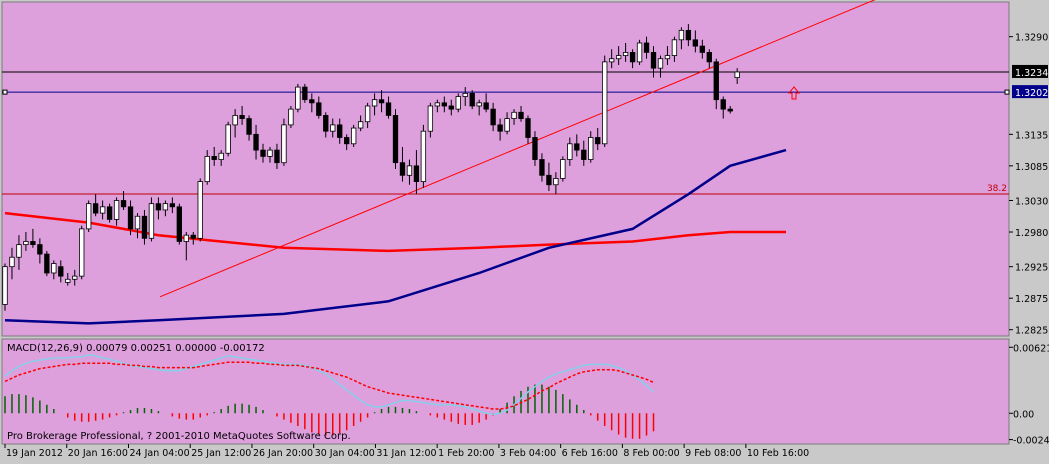 The image size is (1049, 464). What do you see at coordinates (794, 93) in the screenshot?
I see `up-arrow-icon` at bounding box center [794, 93].